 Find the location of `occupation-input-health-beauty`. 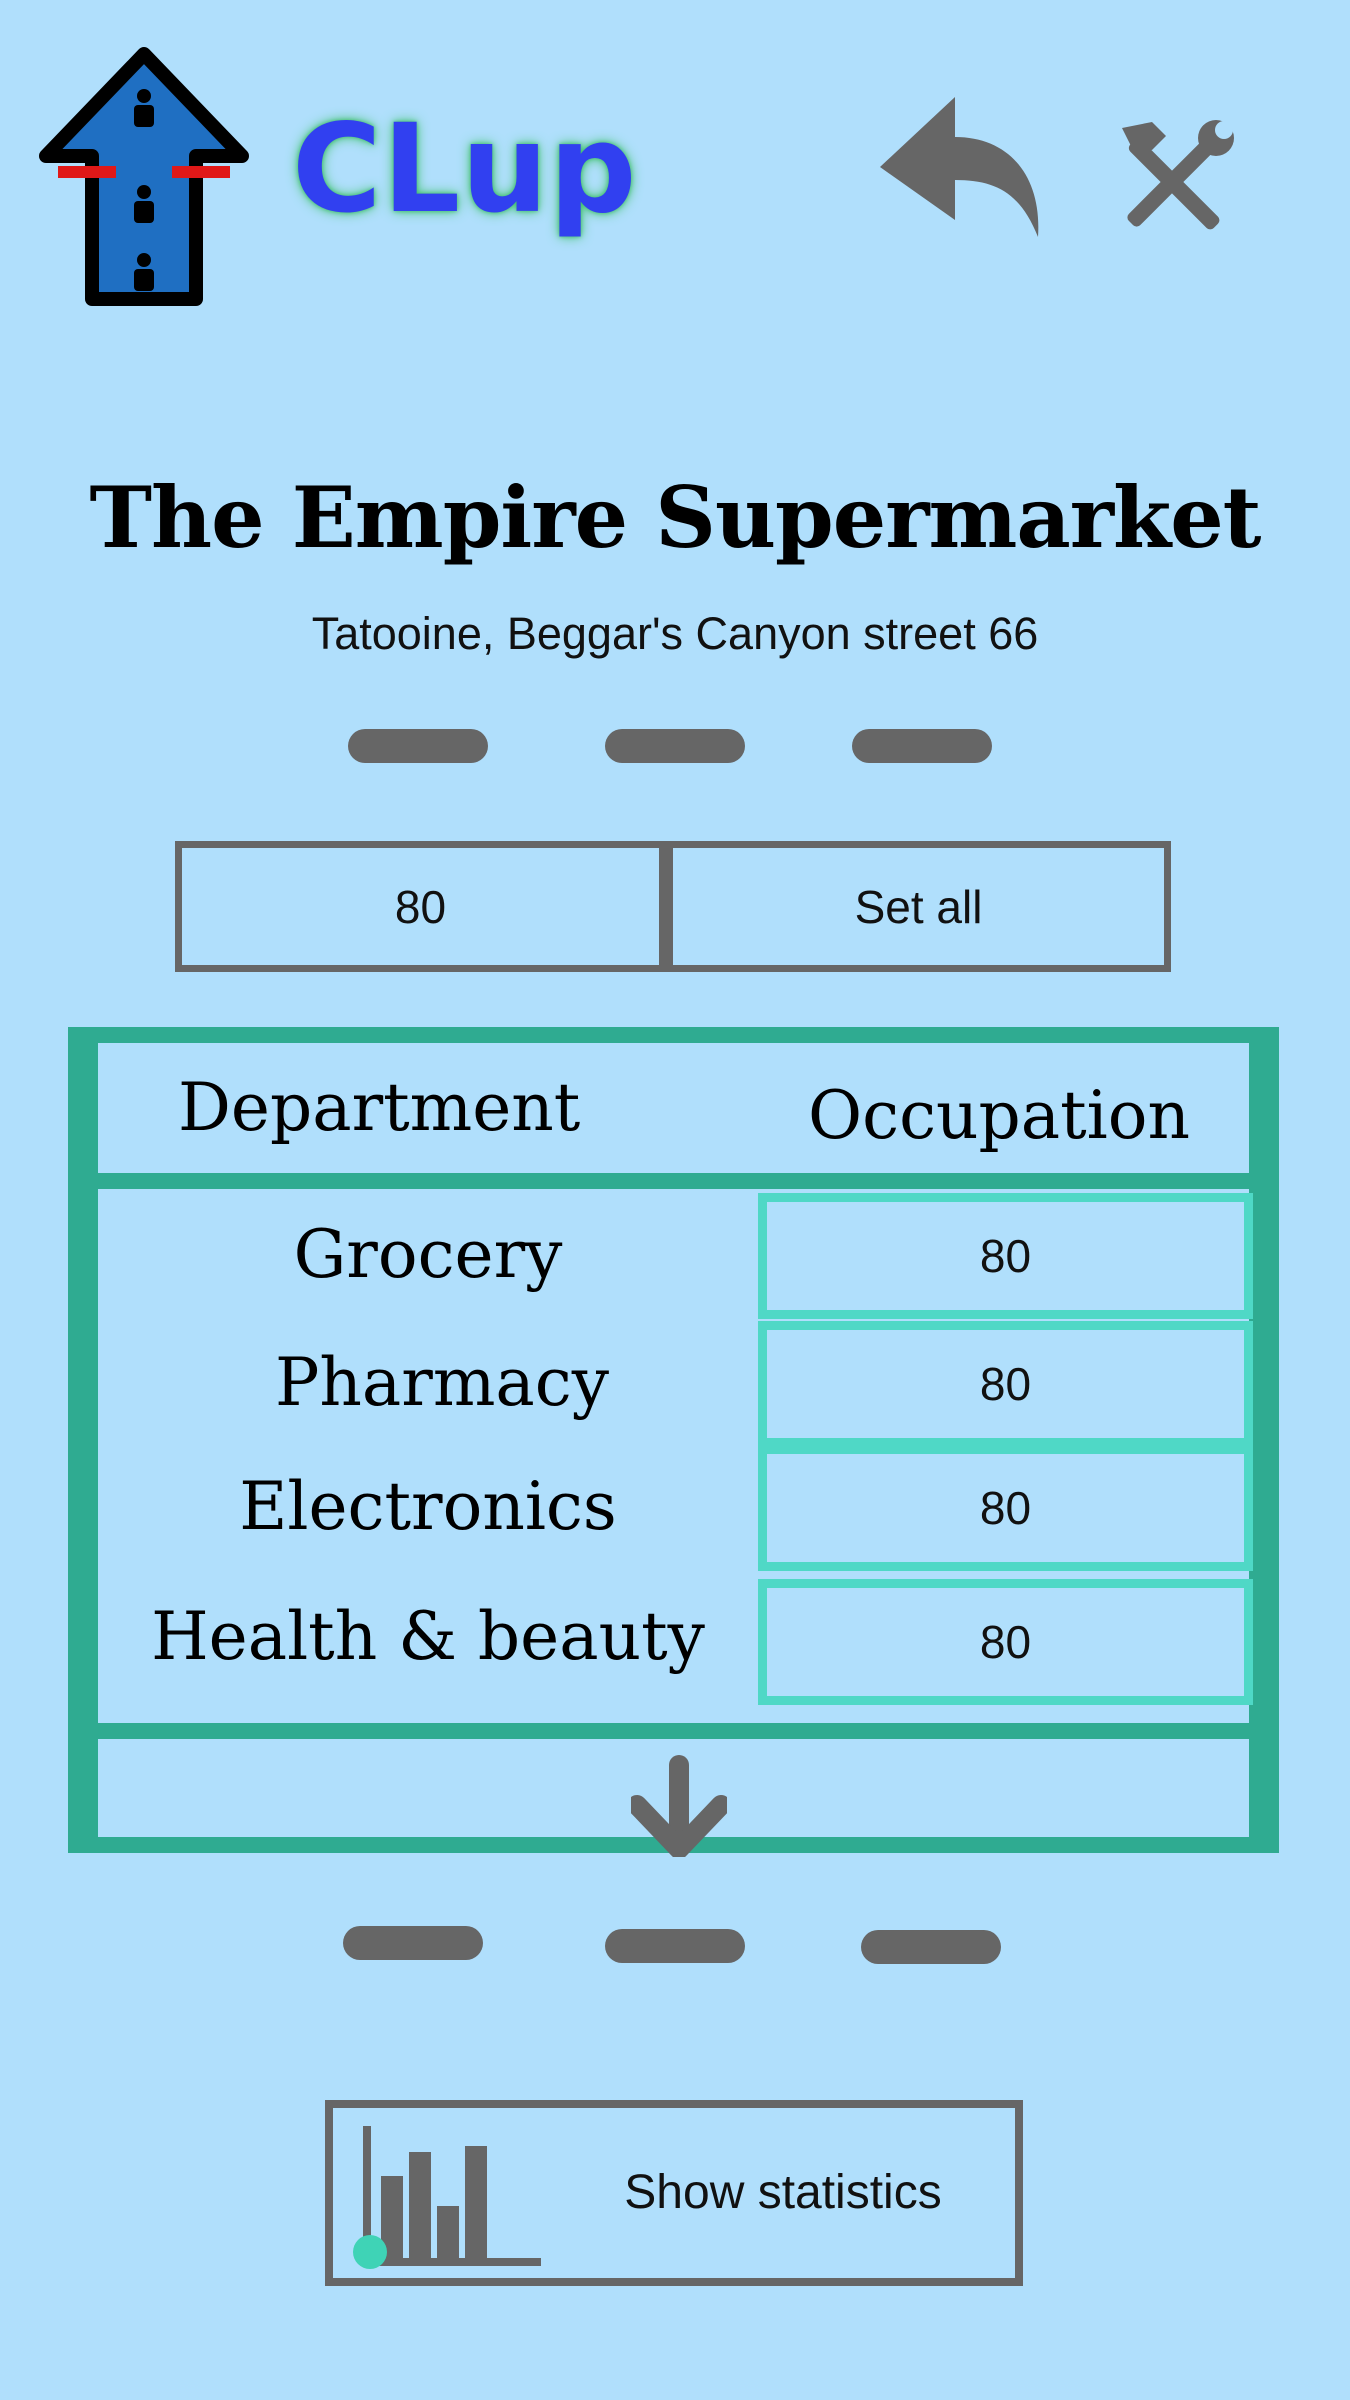

occupation-input-health-beauty is located at coordinates (1005, 1642).